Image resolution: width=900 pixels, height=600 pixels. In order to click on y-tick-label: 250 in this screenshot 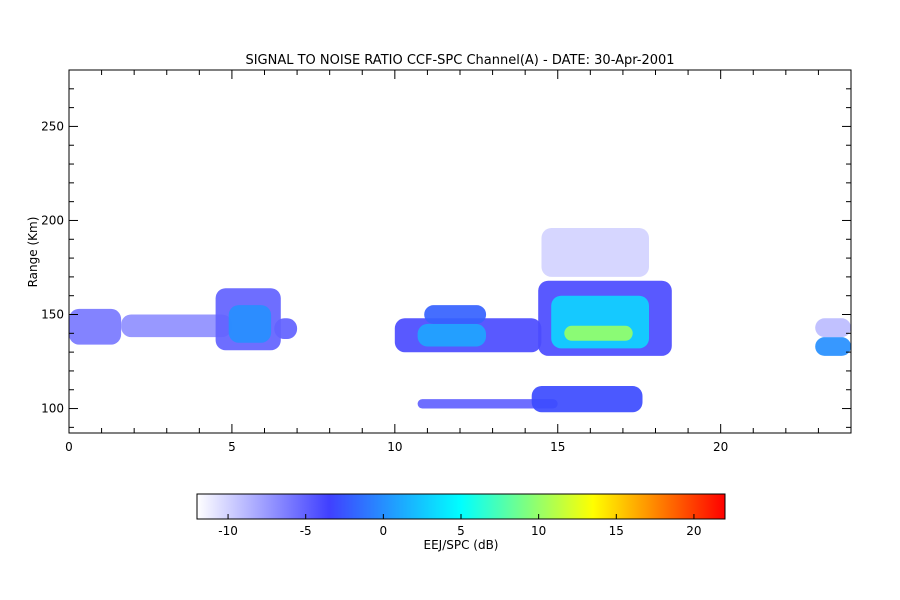, I will do `click(52, 126)`.